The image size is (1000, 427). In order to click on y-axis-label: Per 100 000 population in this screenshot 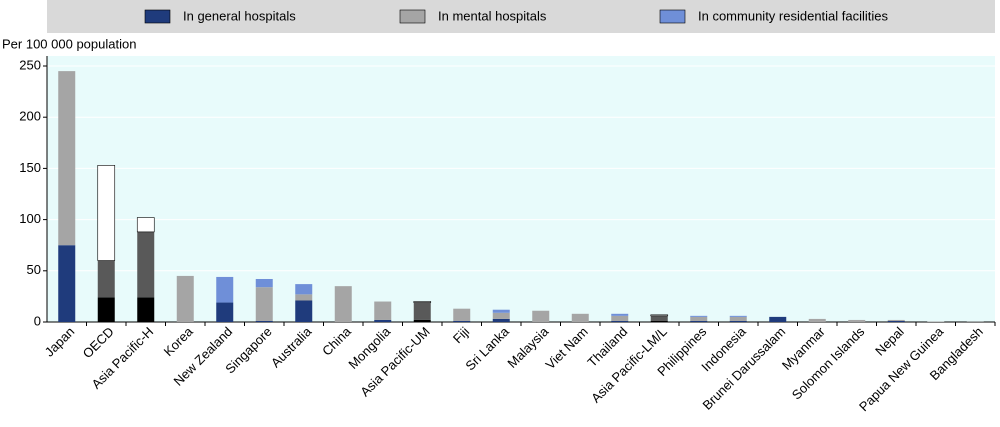, I will do `click(69, 43)`.